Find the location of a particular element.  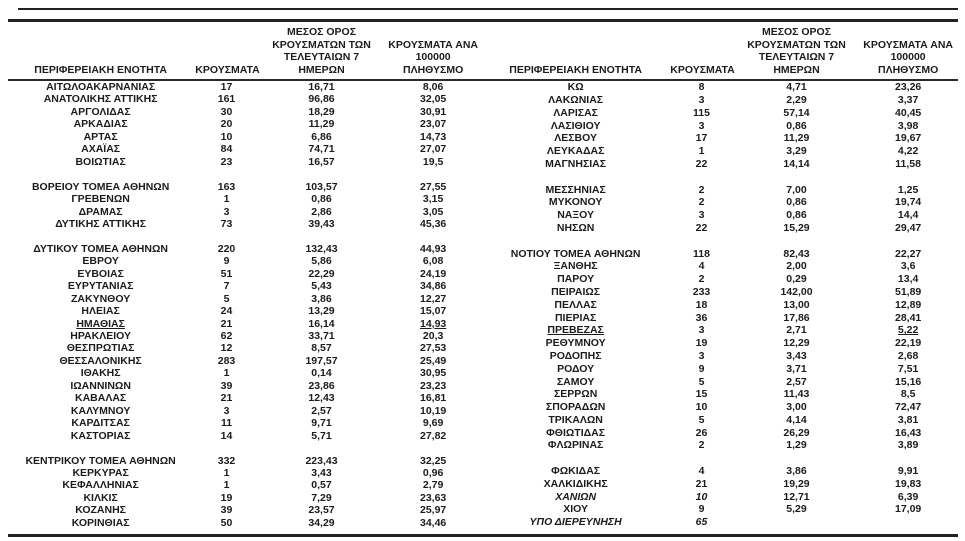

avg7-cell: 19,29 is located at coordinates (796, 483).